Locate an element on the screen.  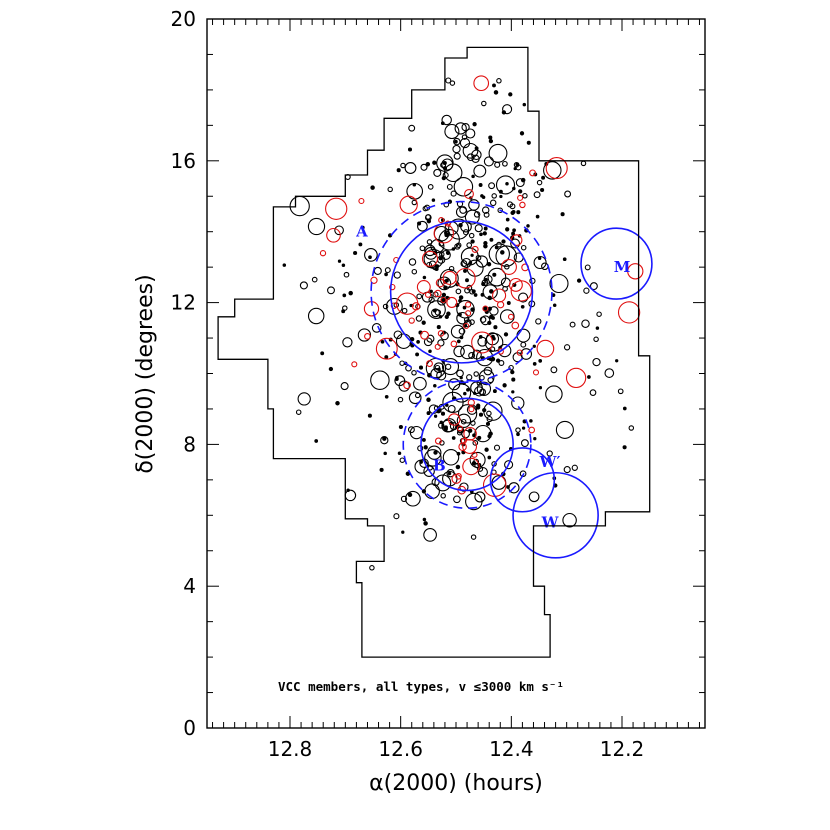
region-label: M is located at coordinates (622, 267).